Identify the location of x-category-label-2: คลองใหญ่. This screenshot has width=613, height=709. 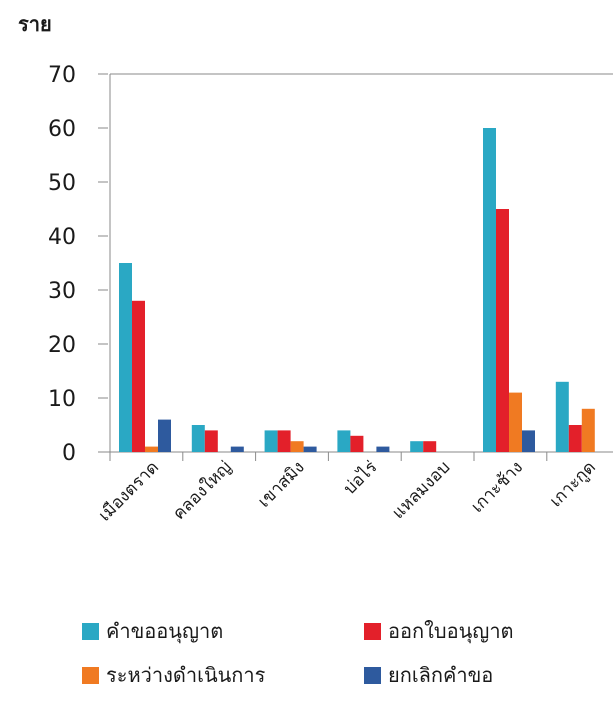
(201, 490).